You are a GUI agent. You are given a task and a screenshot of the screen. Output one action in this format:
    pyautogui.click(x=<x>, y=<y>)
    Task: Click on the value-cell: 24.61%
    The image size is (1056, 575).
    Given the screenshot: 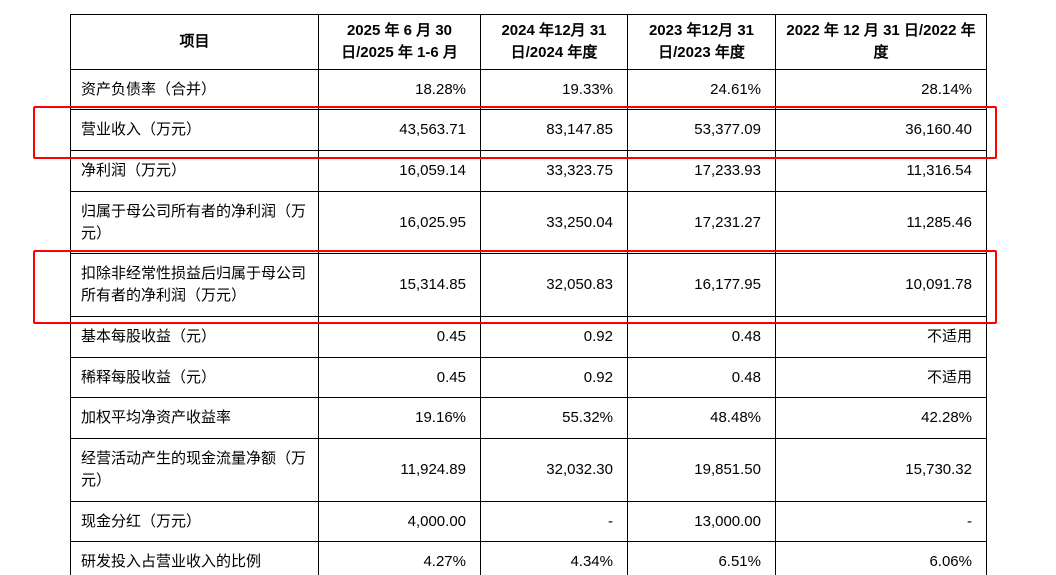 What is the action you would take?
    pyautogui.click(x=701, y=89)
    